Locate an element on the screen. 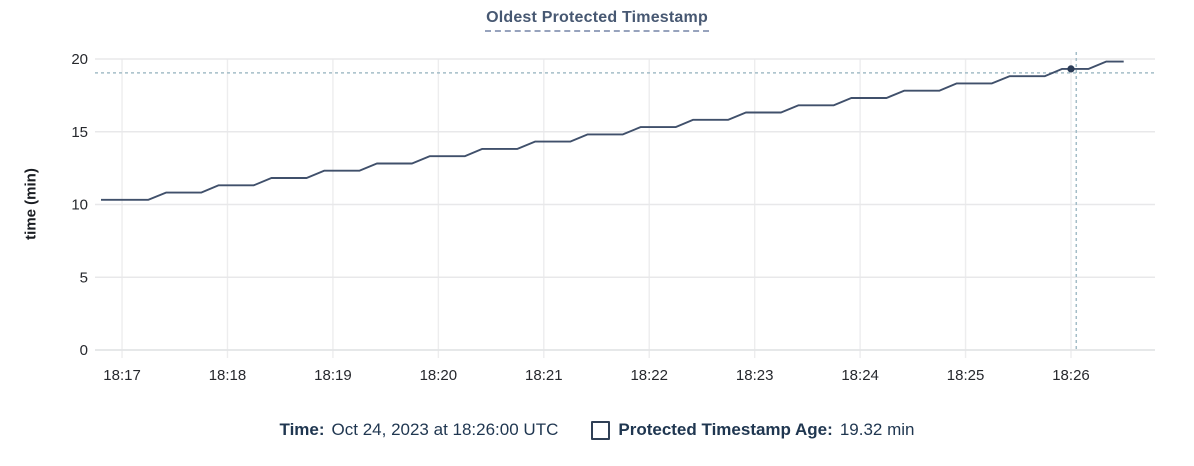  x-tick-label: 18:26 is located at coordinates (1071, 375).